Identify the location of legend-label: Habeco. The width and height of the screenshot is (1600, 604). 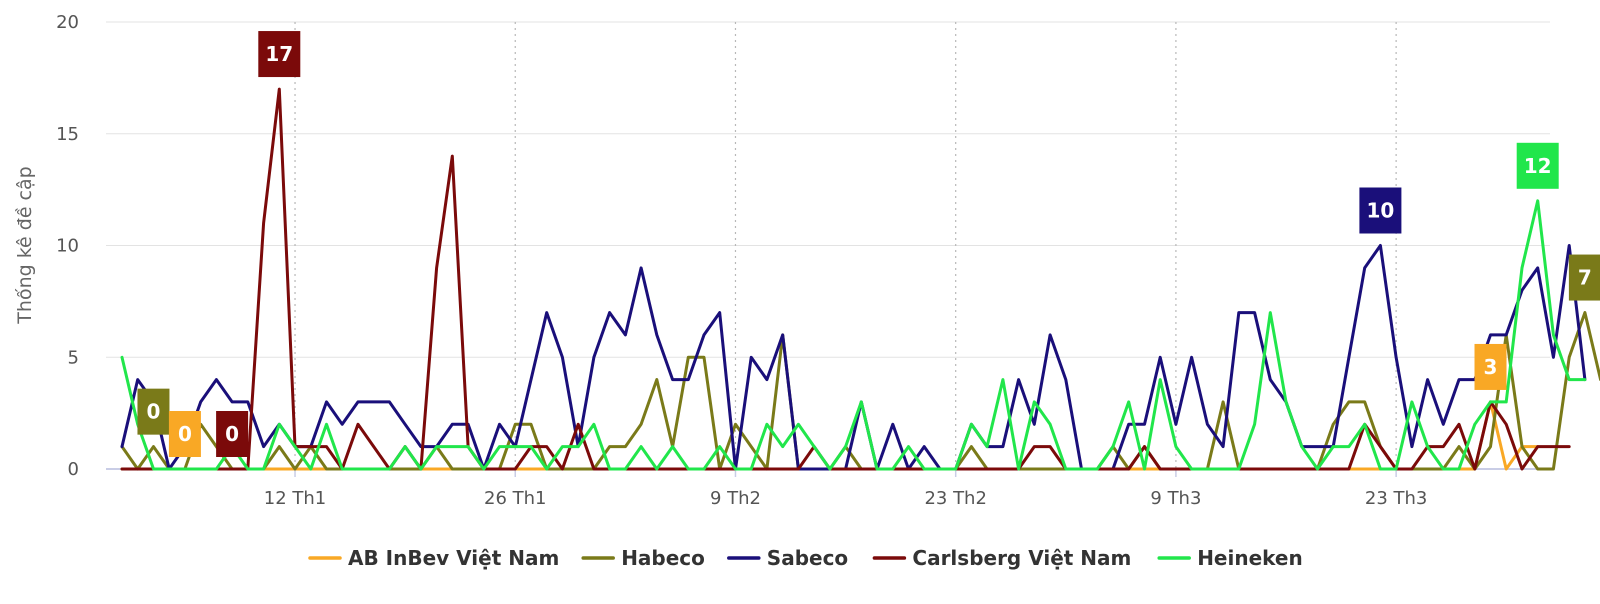
(663, 558).